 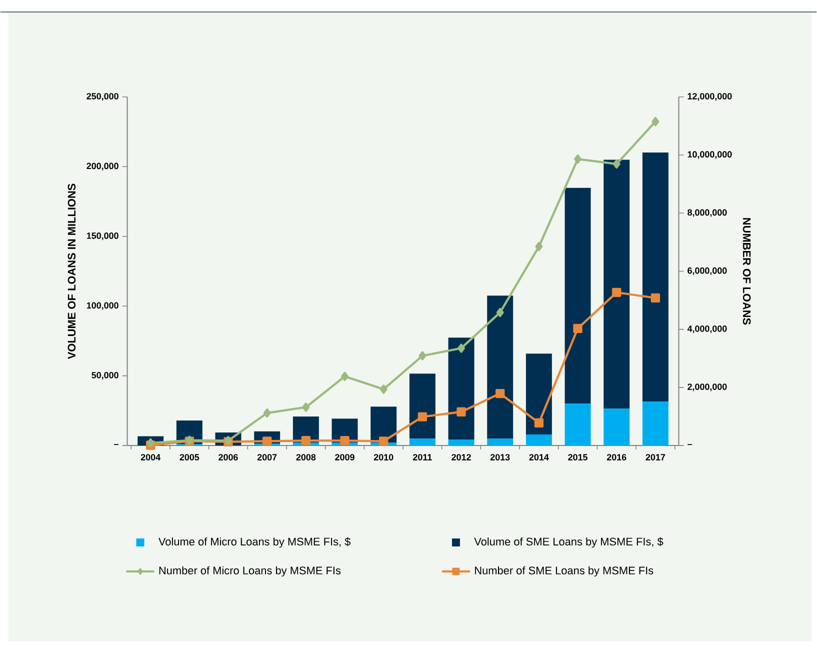 What do you see at coordinates (707, 387) in the screenshot?
I see `y2-tick-label: 2,000,000` at bounding box center [707, 387].